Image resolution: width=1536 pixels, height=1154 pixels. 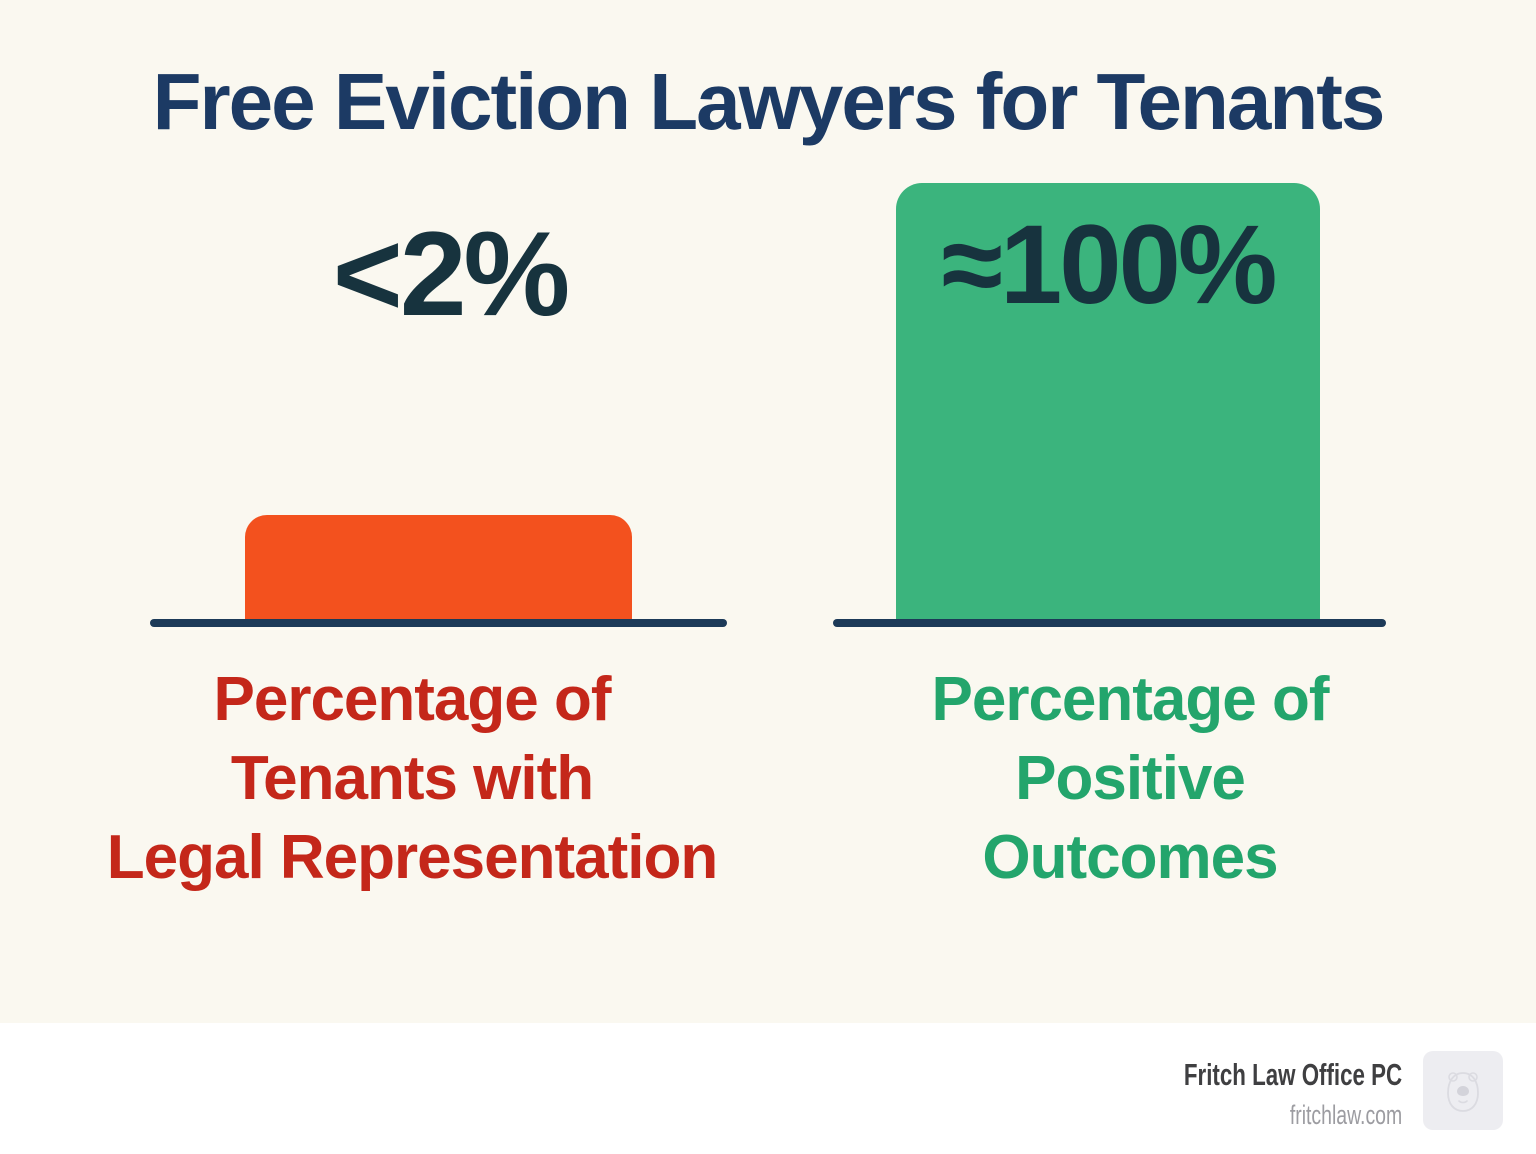 I want to click on right-category-line-2: Positive, so click(x=1130, y=778).